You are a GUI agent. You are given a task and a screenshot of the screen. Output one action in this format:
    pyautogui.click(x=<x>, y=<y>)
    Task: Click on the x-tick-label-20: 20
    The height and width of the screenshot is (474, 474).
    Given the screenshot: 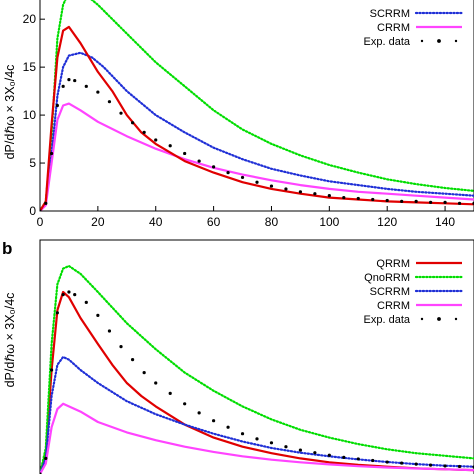 What is the action you would take?
    pyautogui.click(x=98, y=222)
    